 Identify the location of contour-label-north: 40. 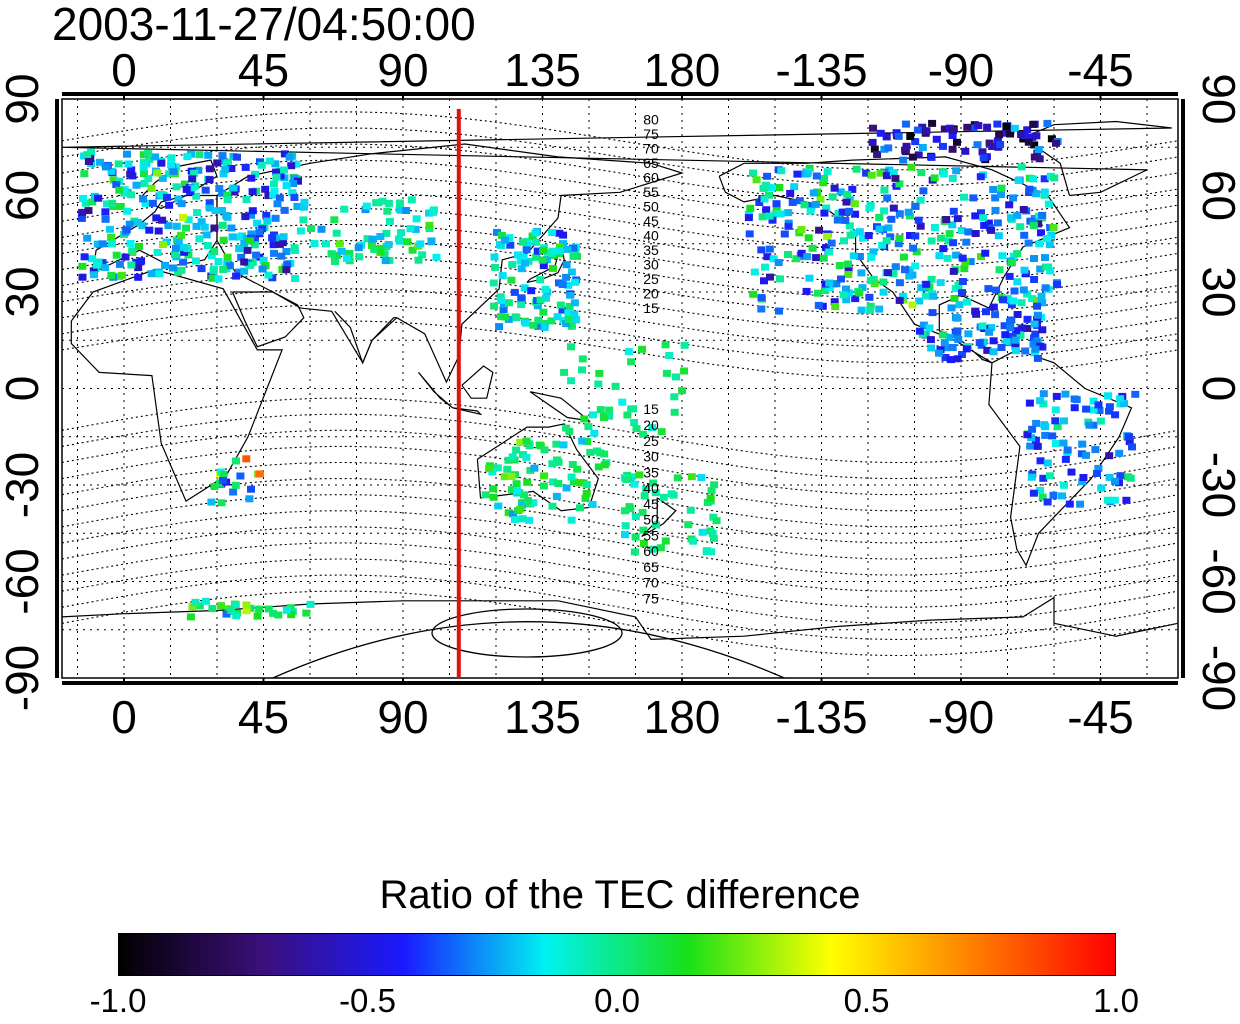
(651, 236).